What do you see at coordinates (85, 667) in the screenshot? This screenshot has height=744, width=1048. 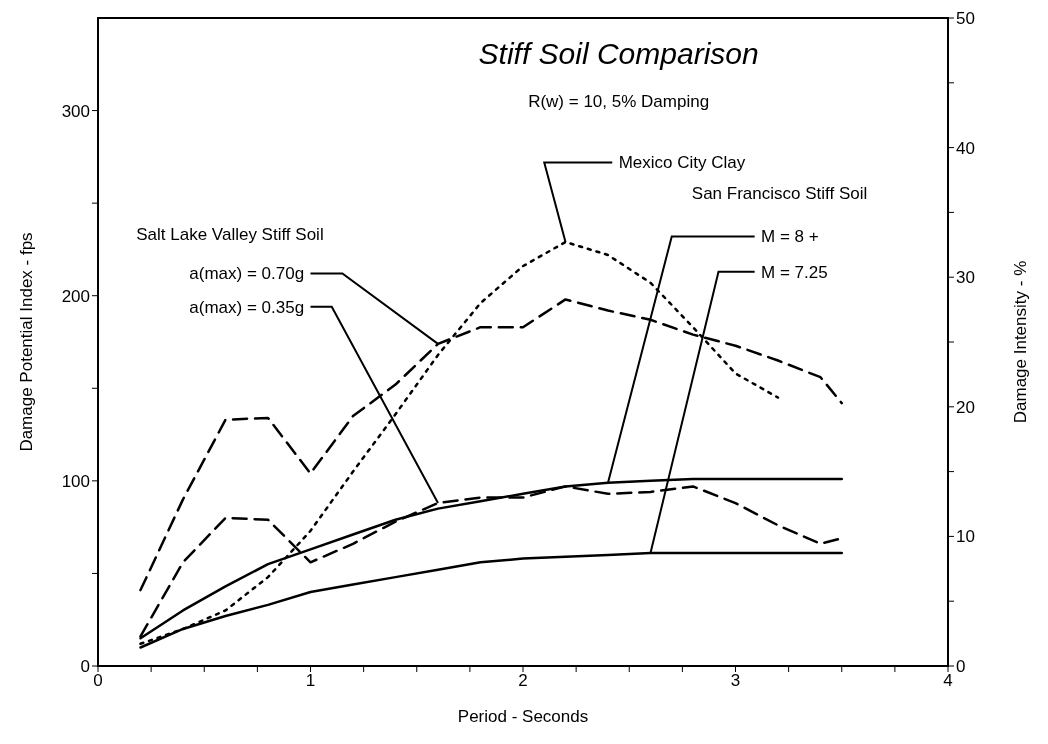 I see `y-tick-label: 0` at bounding box center [85, 667].